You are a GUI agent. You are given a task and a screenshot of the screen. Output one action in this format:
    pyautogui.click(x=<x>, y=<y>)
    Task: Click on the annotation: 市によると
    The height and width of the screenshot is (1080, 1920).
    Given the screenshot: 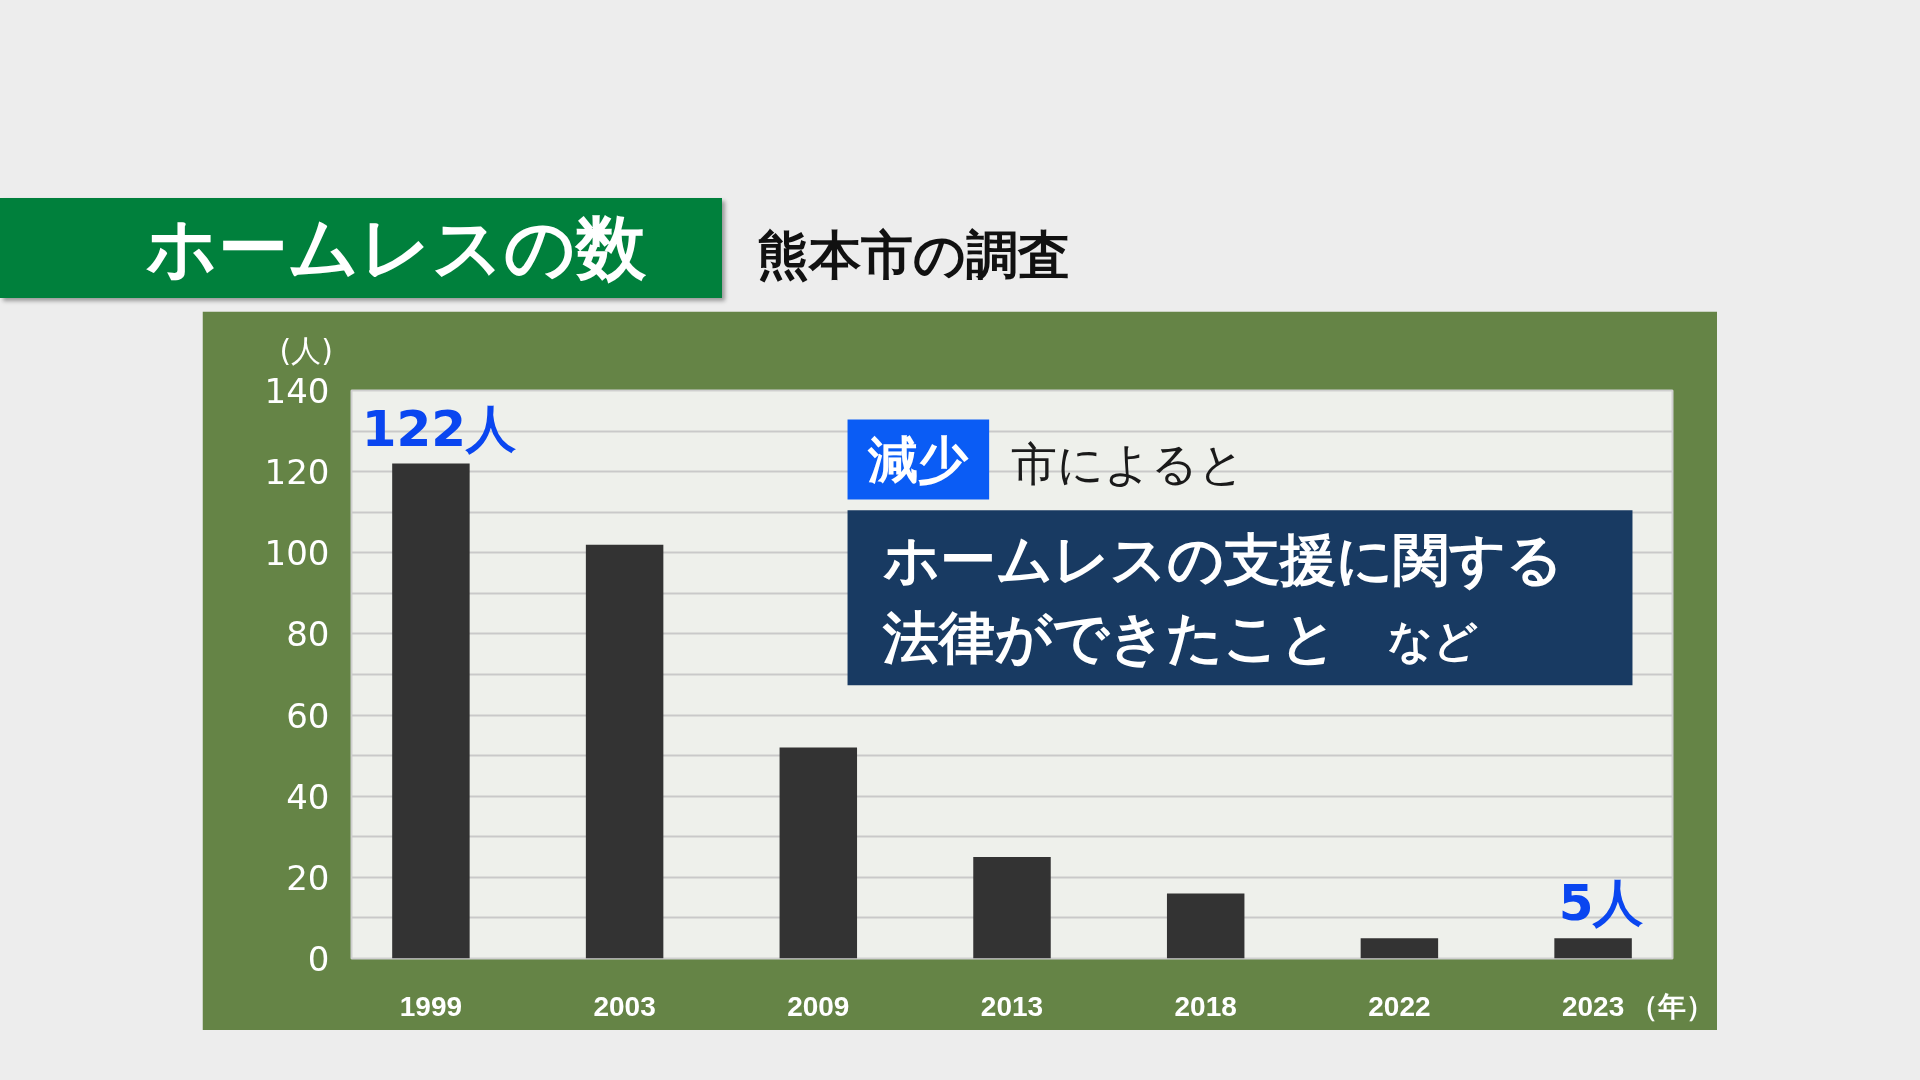 What is the action you would take?
    pyautogui.click(x=1128, y=463)
    